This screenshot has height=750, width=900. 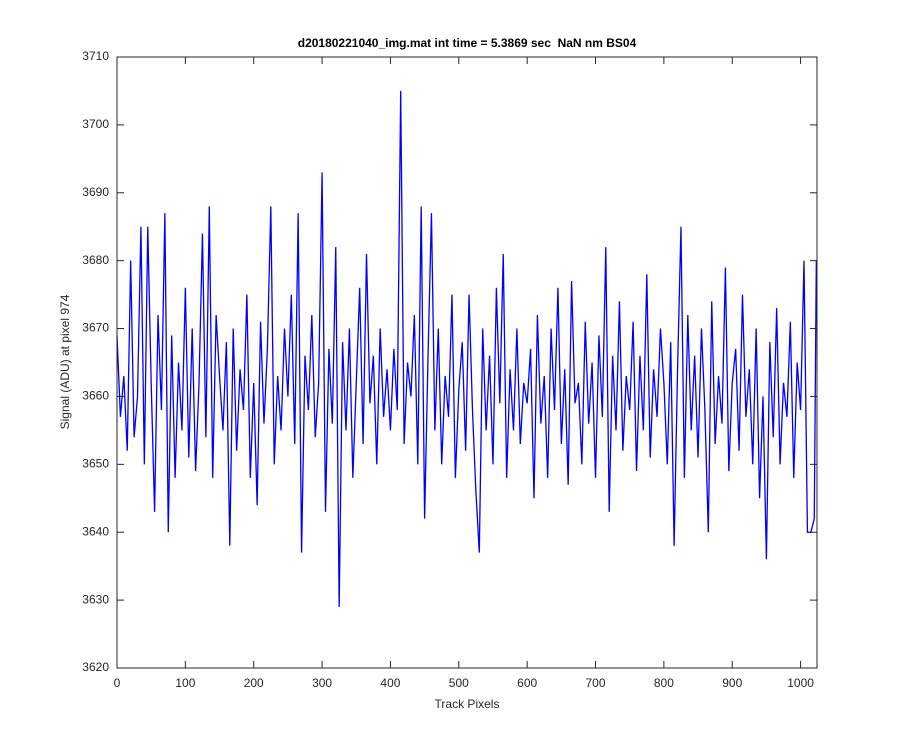 What do you see at coordinates (596, 683) in the screenshot?
I see `x-tick-label: 700` at bounding box center [596, 683].